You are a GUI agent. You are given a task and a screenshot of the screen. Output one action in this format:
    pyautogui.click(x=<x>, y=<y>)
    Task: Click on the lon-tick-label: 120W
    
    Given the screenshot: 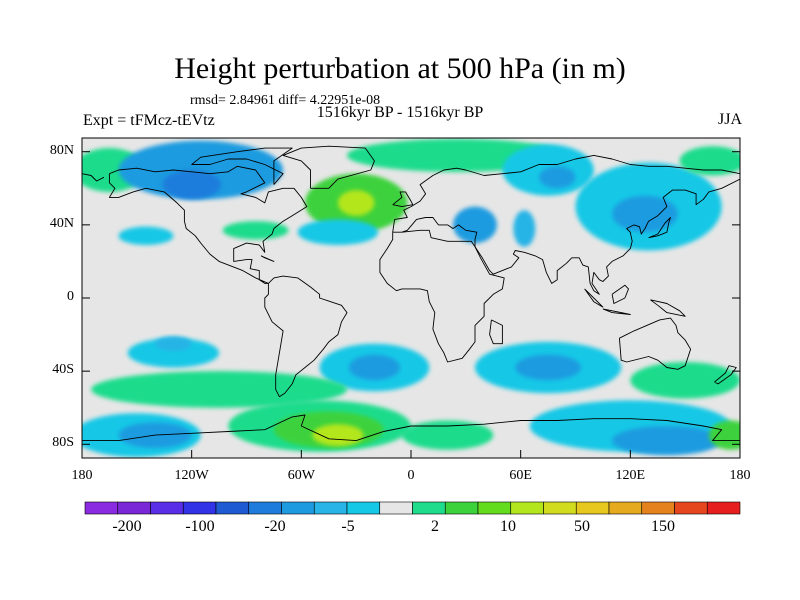 What is the action you would take?
    pyautogui.click(x=191, y=475)
    